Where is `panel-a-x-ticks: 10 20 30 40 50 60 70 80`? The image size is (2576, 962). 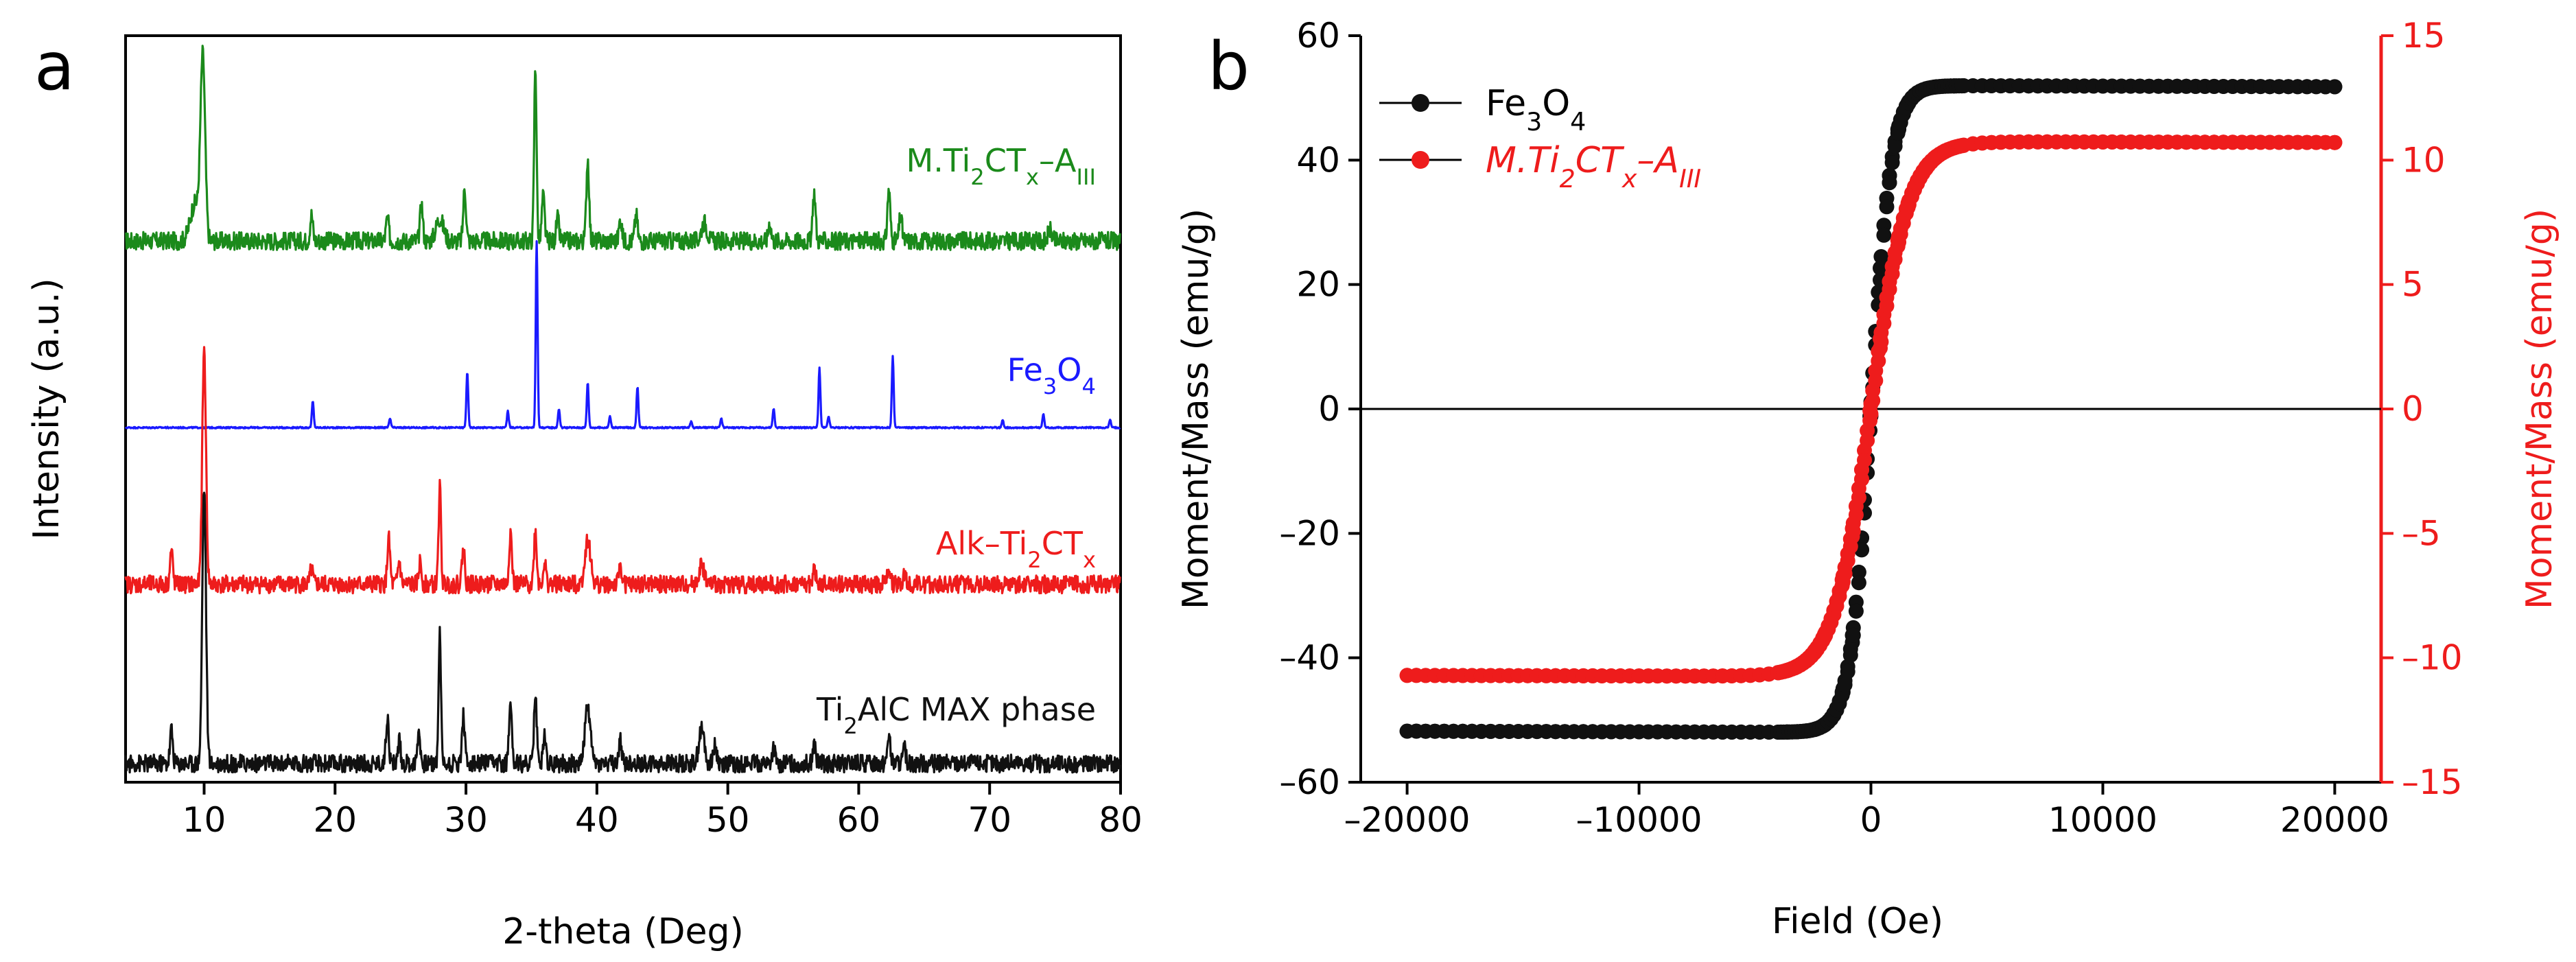 panel-a-x-ticks: 10 20 30 40 50 60 70 80 is located at coordinates (663, 811).